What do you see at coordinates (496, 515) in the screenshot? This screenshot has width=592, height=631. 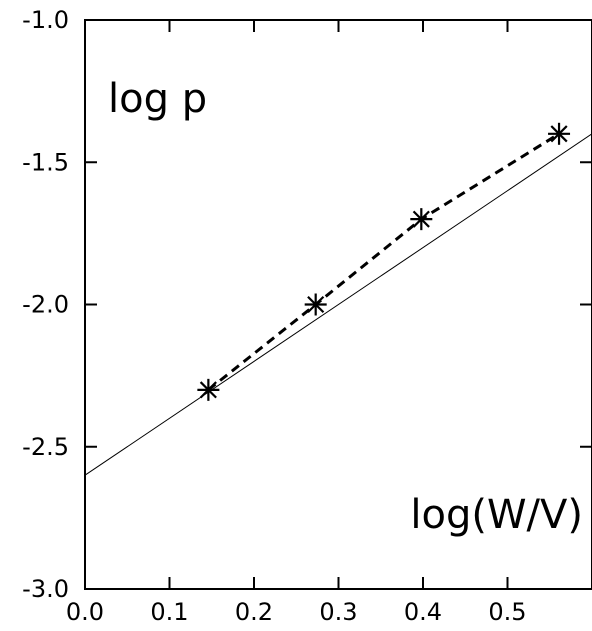 I see `x-axis-title: log(W/V)` at bounding box center [496, 515].